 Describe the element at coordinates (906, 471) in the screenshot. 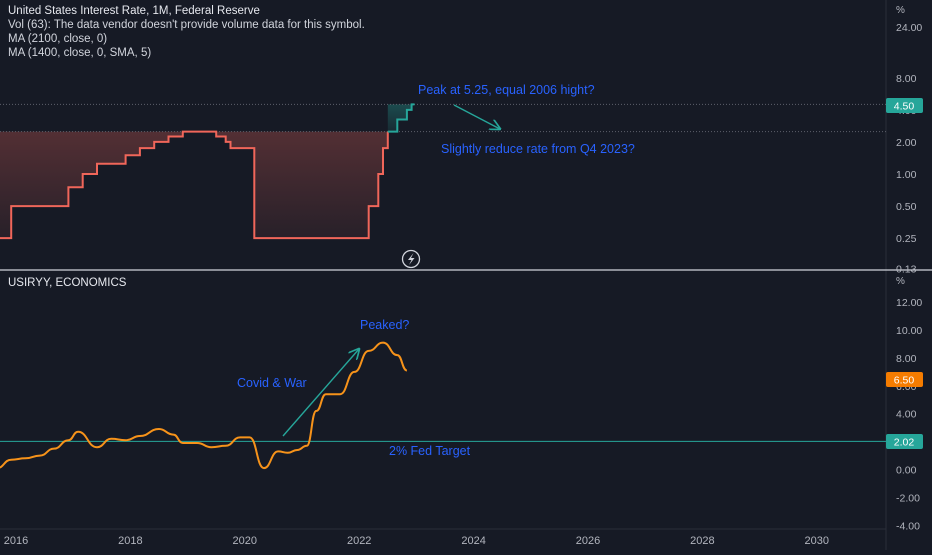

I see `y-tick-label: 0.00` at that location.